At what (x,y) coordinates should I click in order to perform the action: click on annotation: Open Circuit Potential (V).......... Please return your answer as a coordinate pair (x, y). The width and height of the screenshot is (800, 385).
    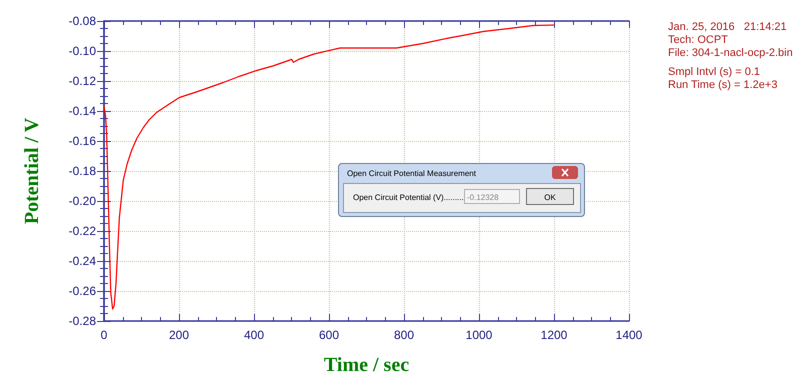
    Looking at the image, I should click on (408, 197).